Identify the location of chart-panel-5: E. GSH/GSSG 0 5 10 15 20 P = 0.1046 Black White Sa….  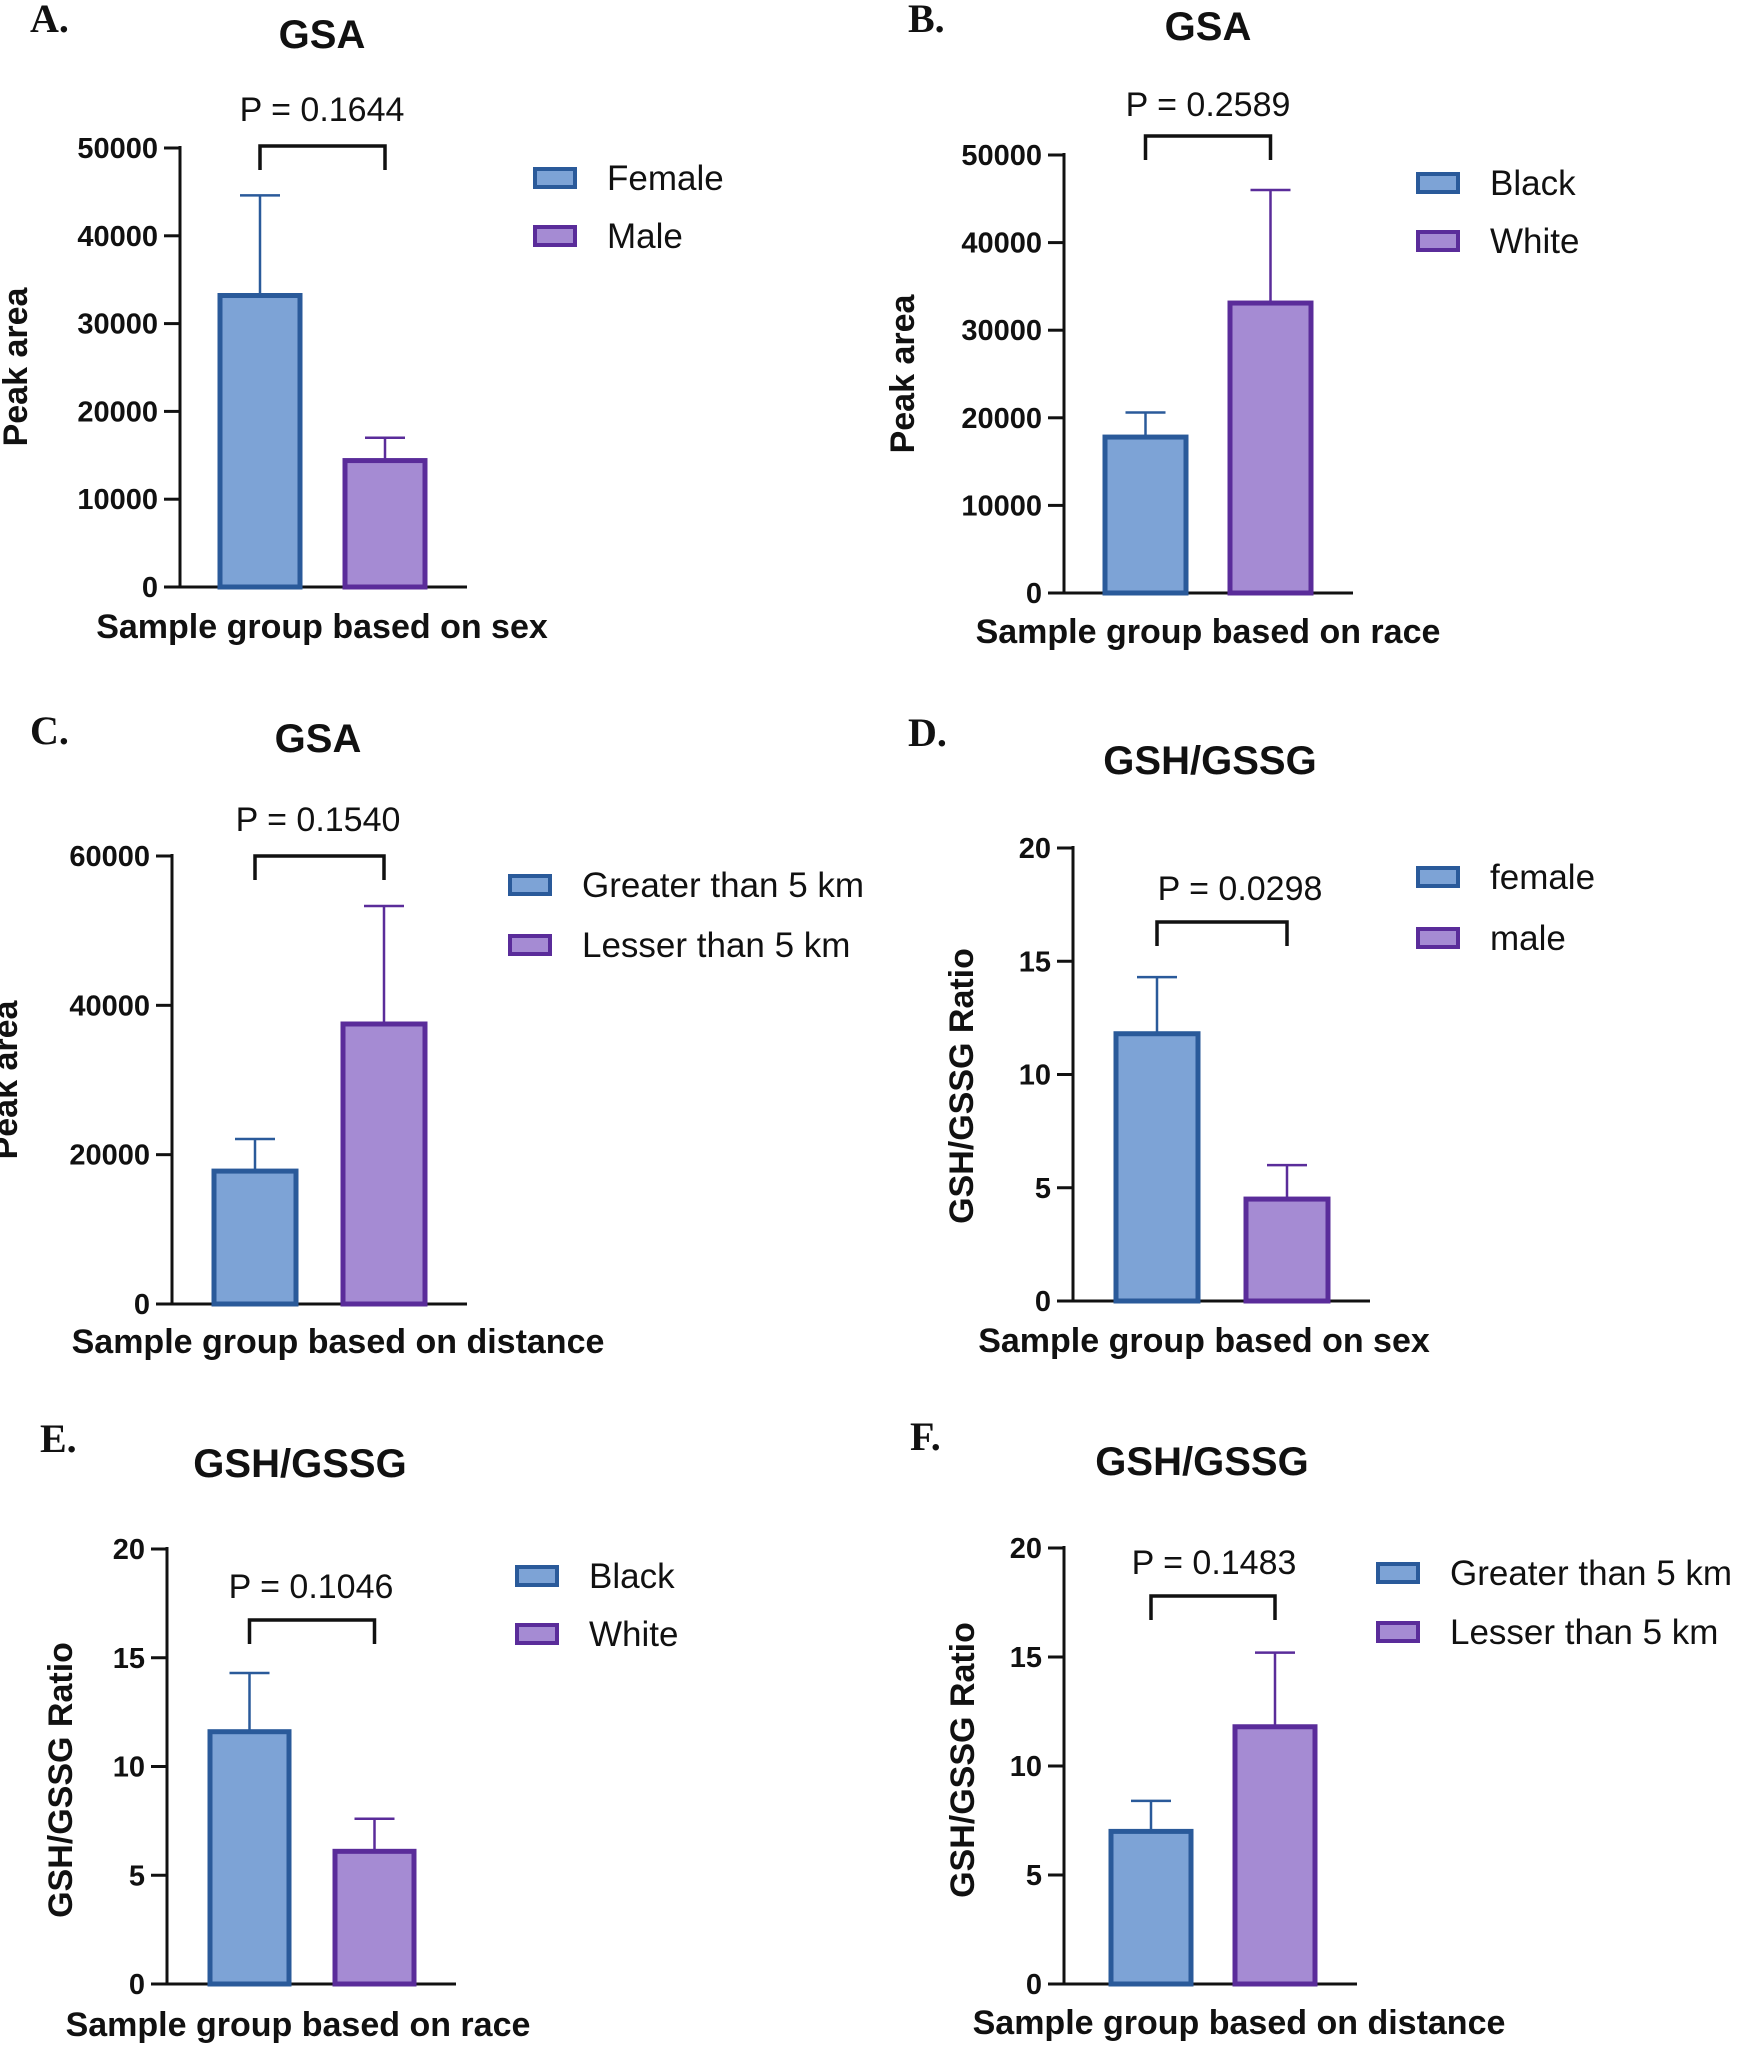
(359, 1730).